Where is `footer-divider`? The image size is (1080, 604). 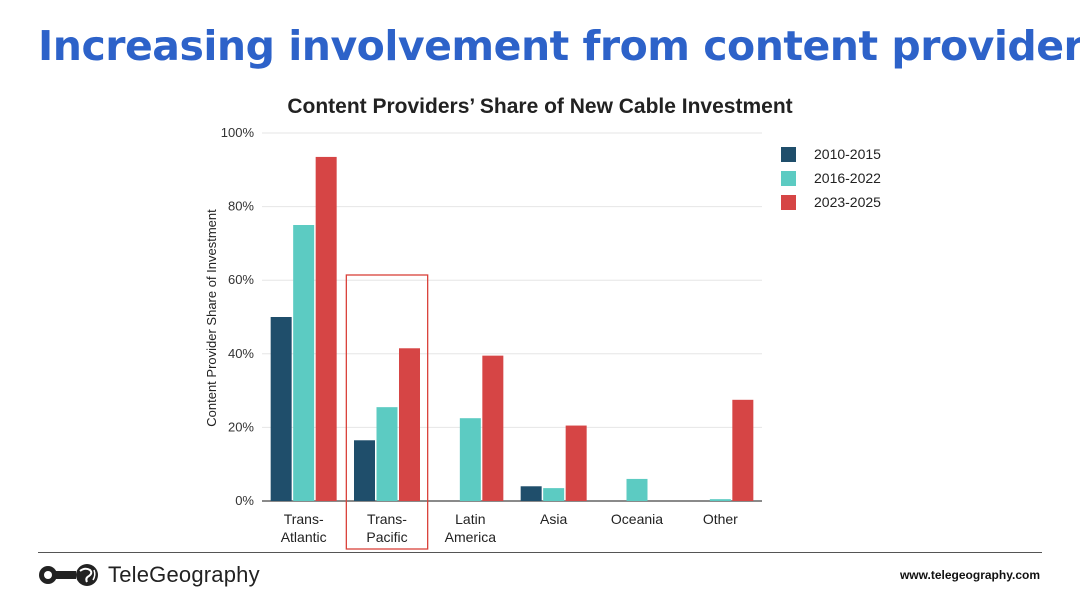 footer-divider is located at coordinates (540, 552).